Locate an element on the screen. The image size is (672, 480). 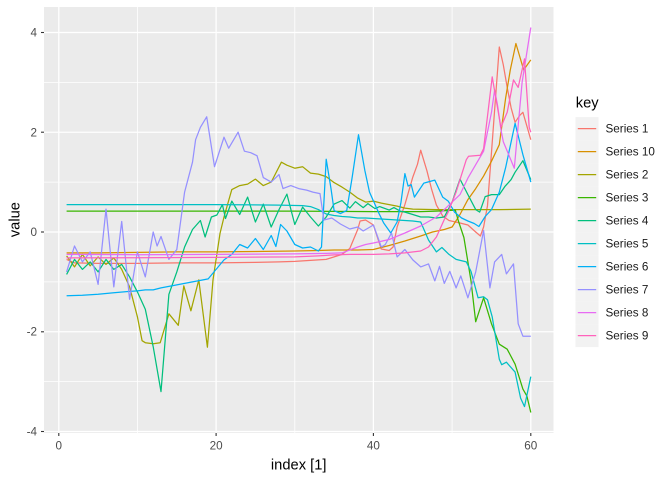
svg-text: -4 is located at coordinates (32, 432).